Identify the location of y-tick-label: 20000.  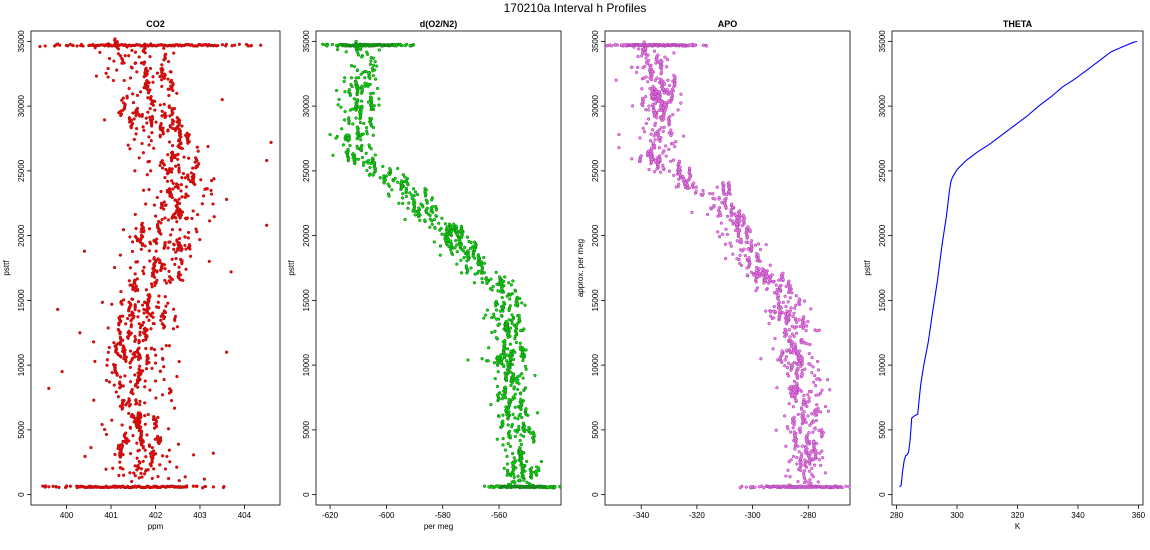
(306, 235).